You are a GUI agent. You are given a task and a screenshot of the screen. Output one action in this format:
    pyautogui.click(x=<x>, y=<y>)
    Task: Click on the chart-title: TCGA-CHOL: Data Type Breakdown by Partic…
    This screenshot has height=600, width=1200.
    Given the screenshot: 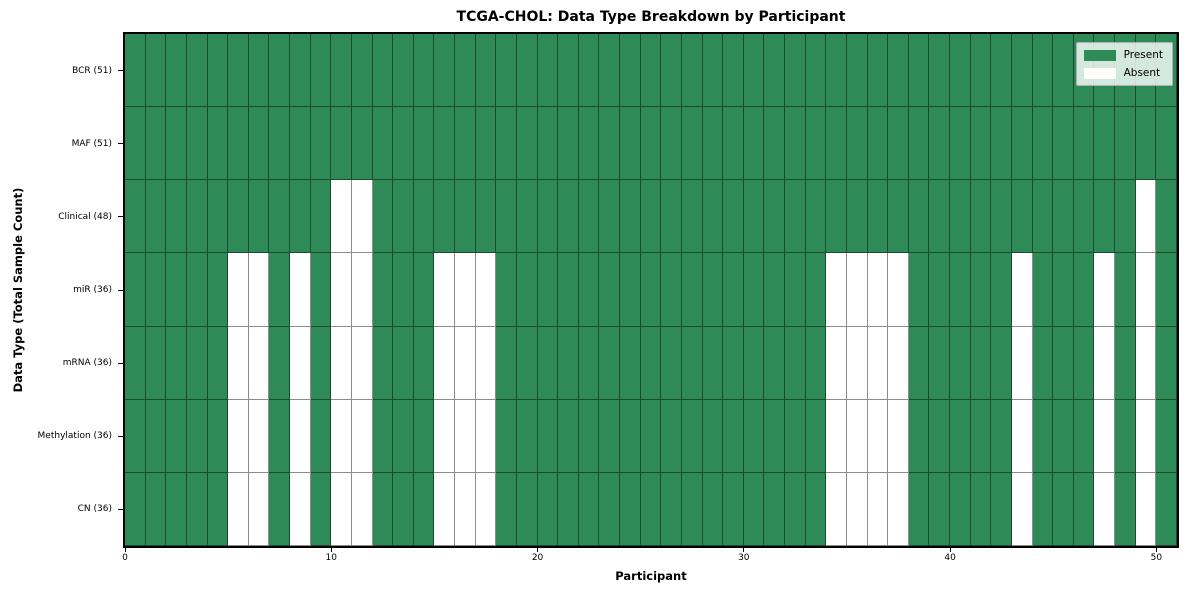 What is the action you would take?
    pyautogui.click(x=651, y=17)
    